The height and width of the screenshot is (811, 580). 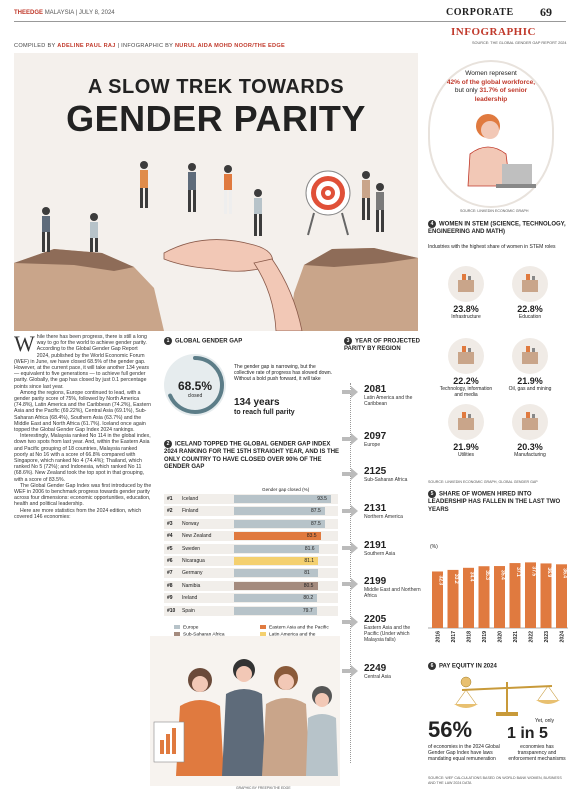 What do you see at coordinates (264, 412) in the screenshot?
I see `parity-years-label: to reach full parity` at bounding box center [264, 412].